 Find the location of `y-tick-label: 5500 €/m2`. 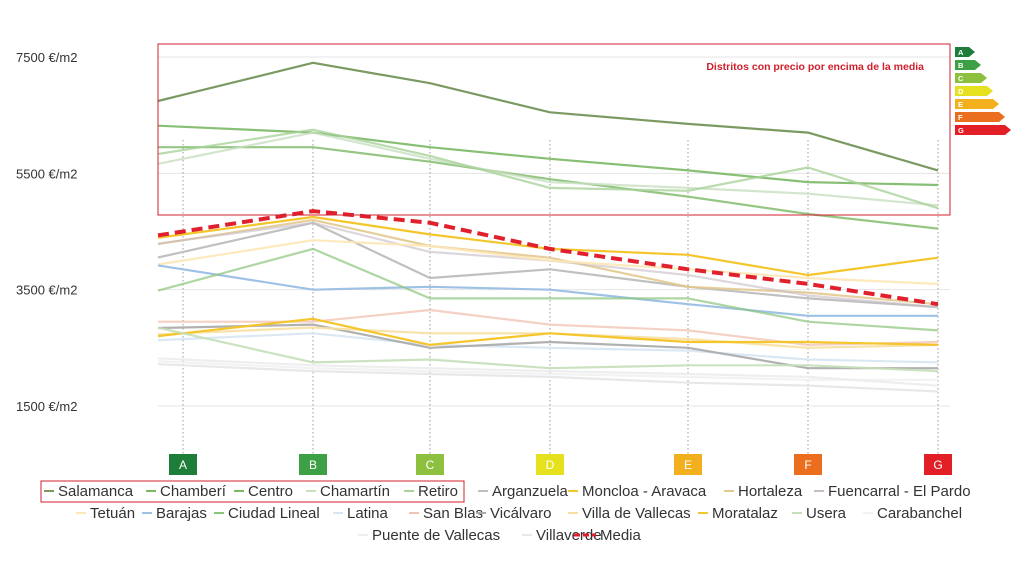

y-tick-label: 5500 €/m2 is located at coordinates (46, 173).